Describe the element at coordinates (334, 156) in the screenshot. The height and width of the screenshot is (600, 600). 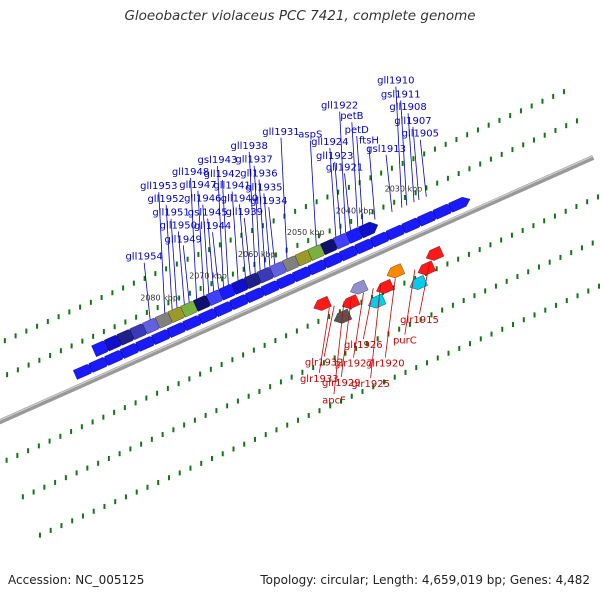
I see `gene-label-gll1923: gll1923` at that location.